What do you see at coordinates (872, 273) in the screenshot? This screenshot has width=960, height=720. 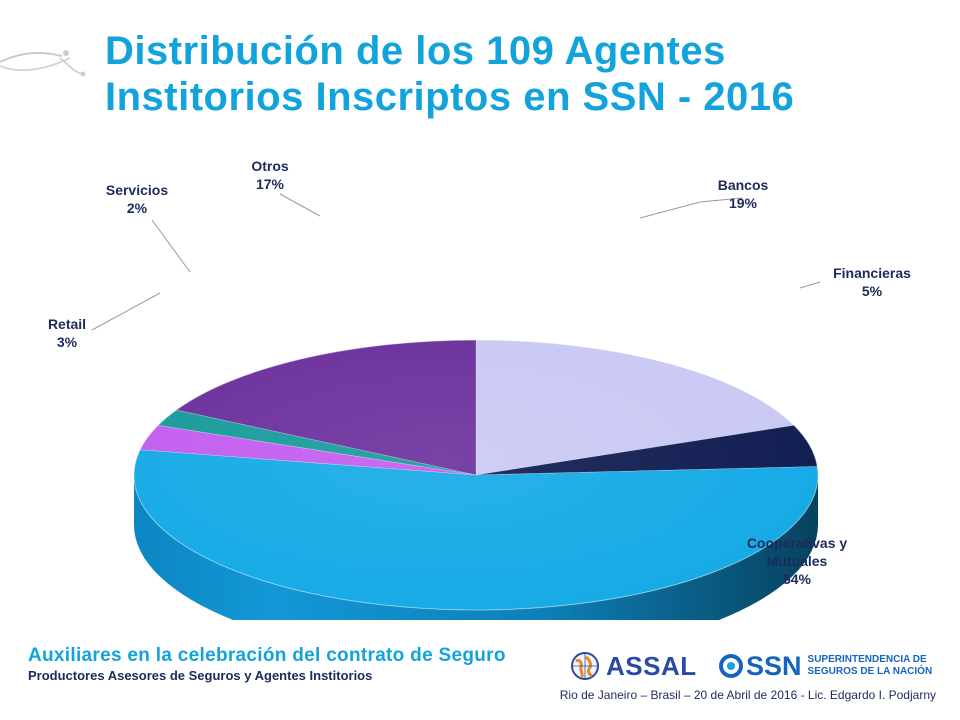 I see `slice-label-1-0: Financieras` at bounding box center [872, 273].